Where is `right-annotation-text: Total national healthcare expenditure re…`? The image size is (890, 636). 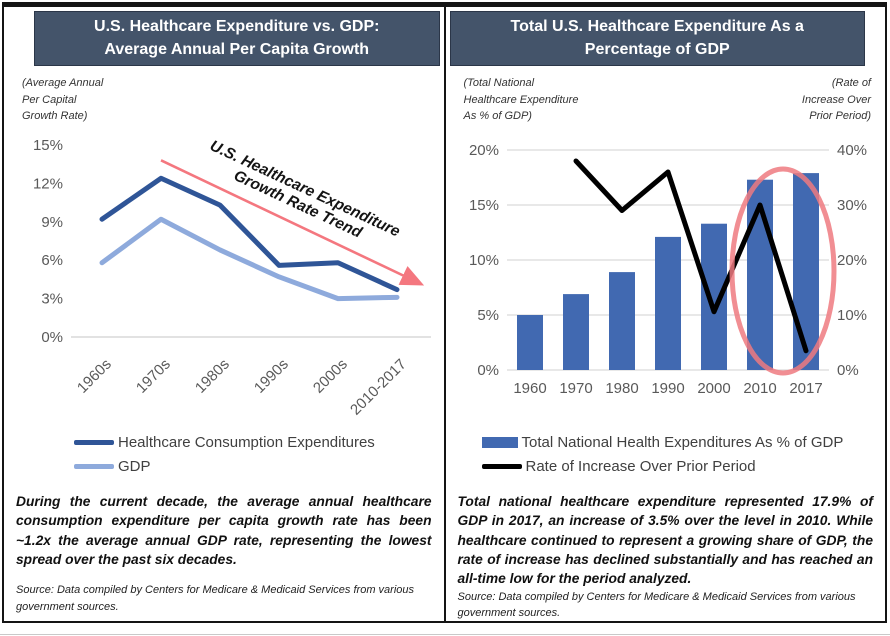 right-annotation-text: Total national healthcare expenditure re… is located at coordinates (665, 540).